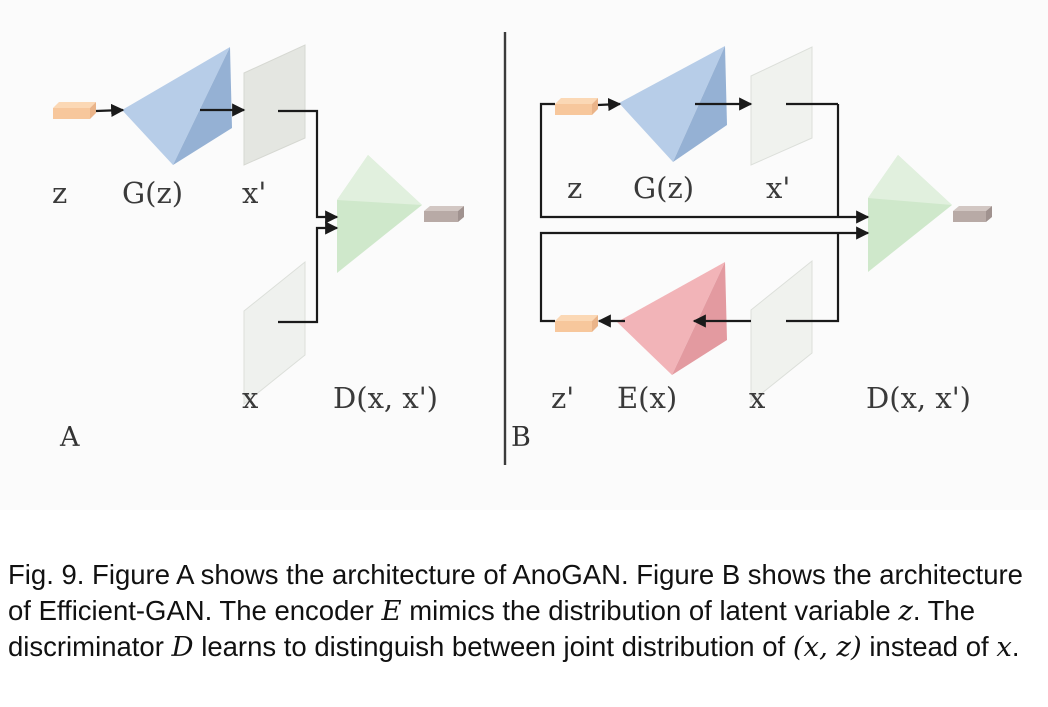 The width and height of the screenshot is (1048, 707). Describe the element at coordinates (69, 437) in the screenshot. I see `panel-a-tag: A` at that location.